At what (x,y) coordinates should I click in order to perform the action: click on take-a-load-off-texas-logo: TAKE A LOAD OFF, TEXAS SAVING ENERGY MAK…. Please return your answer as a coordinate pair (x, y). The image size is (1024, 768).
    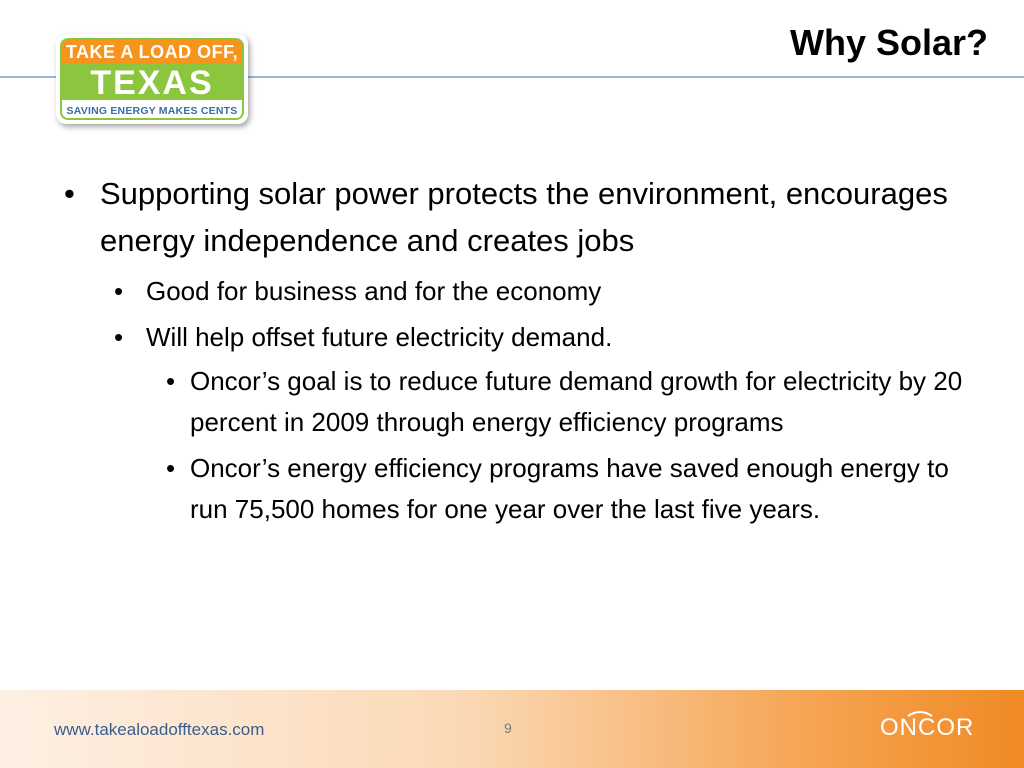
    Looking at the image, I should click on (152, 79).